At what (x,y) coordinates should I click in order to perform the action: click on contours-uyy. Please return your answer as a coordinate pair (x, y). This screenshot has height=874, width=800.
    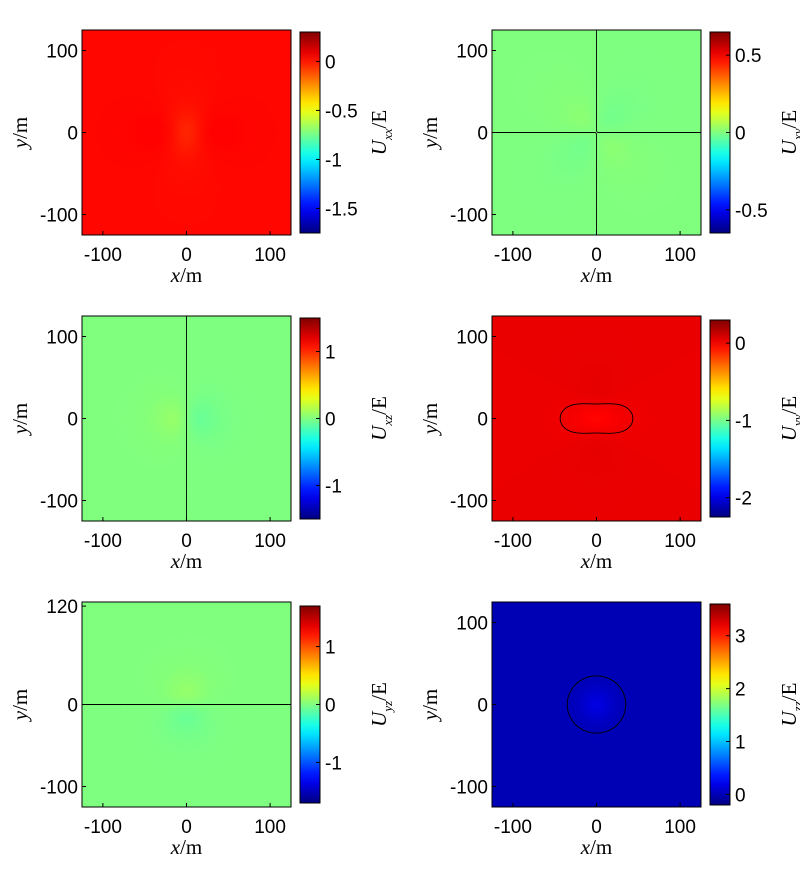
    Looking at the image, I should click on (596, 418).